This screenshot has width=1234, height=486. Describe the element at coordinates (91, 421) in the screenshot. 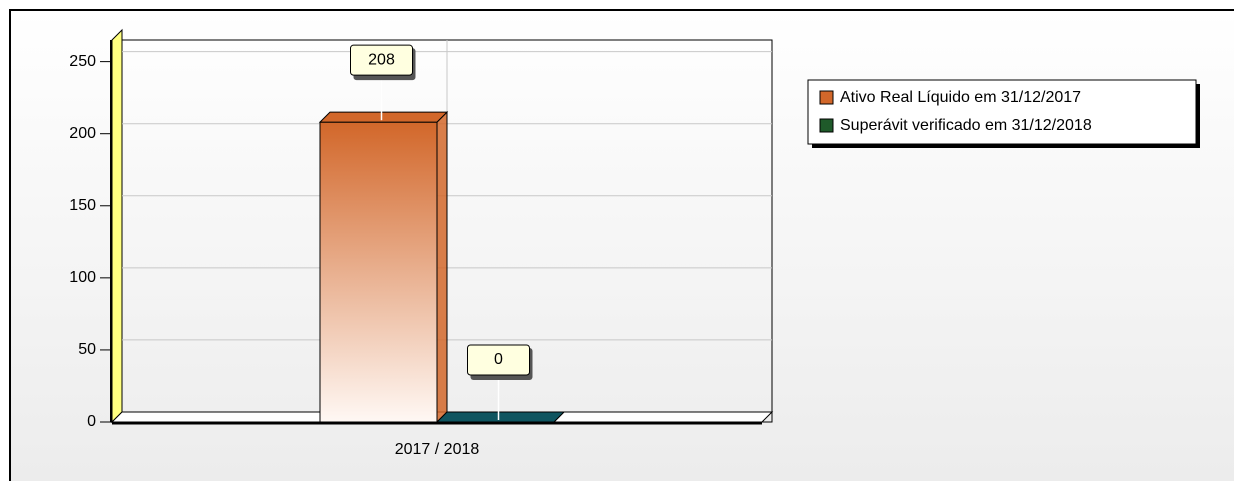

I see `y-tick-label: 0` at that location.